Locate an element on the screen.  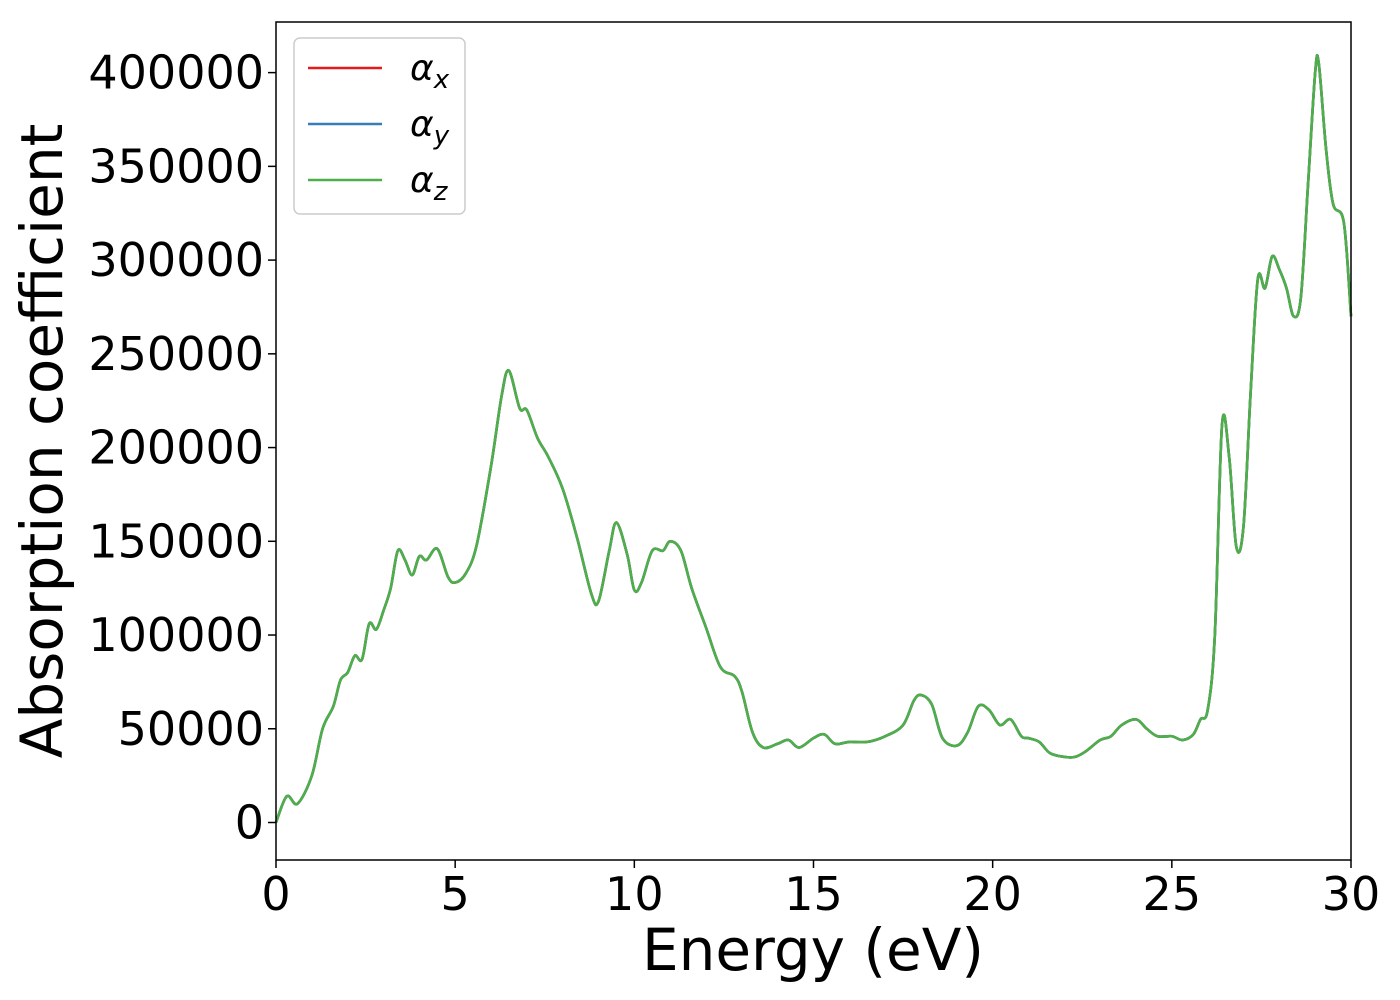
x-axis-title: Energy (eV) is located at coordinates (813, 950).